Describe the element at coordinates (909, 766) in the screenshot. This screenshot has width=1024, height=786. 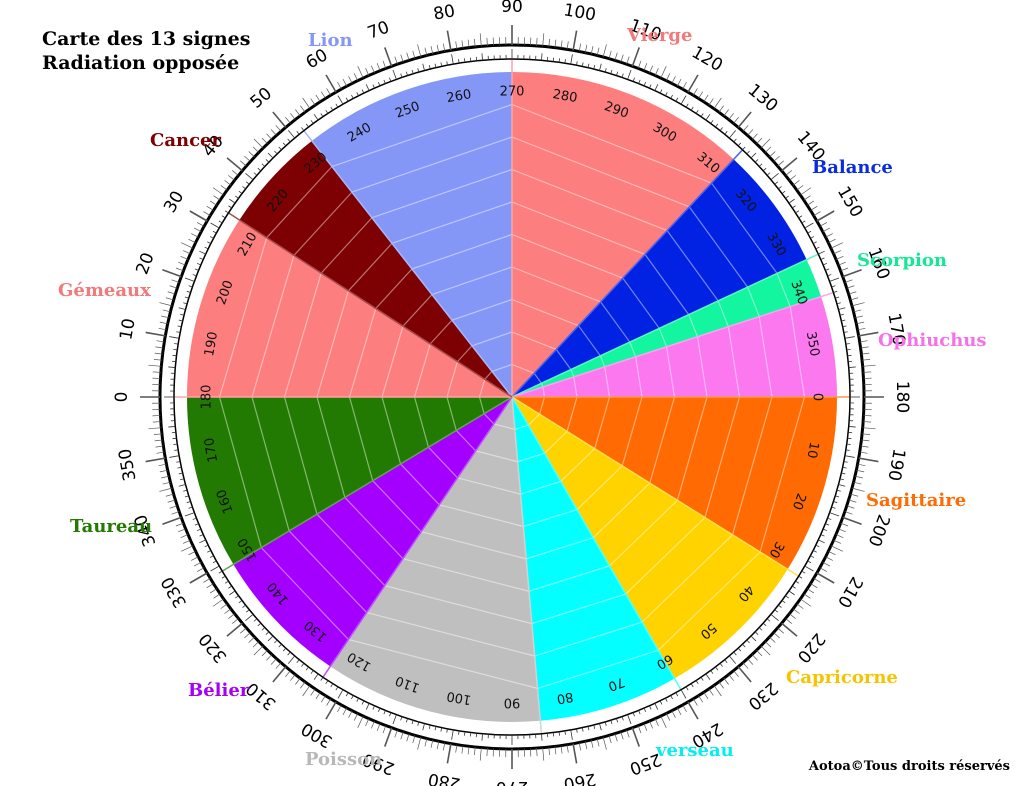
I see `copyright-notice: Aotoa©Tous droits réservés` at that location.